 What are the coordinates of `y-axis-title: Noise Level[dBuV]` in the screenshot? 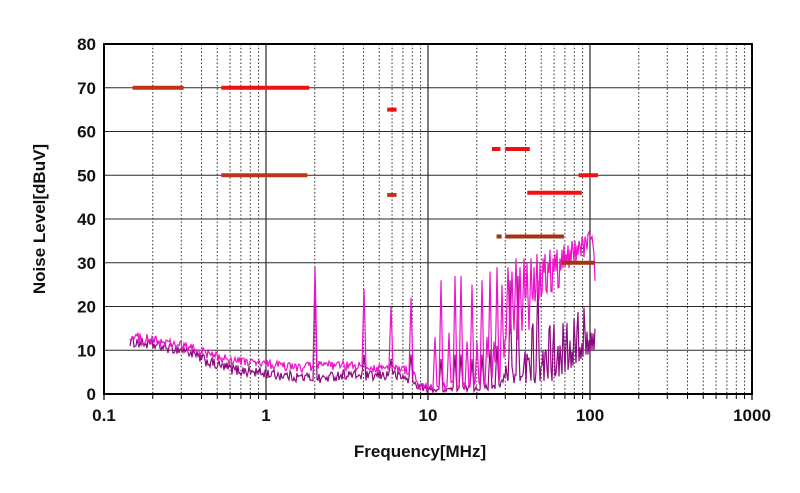 It's located at (39, 219).